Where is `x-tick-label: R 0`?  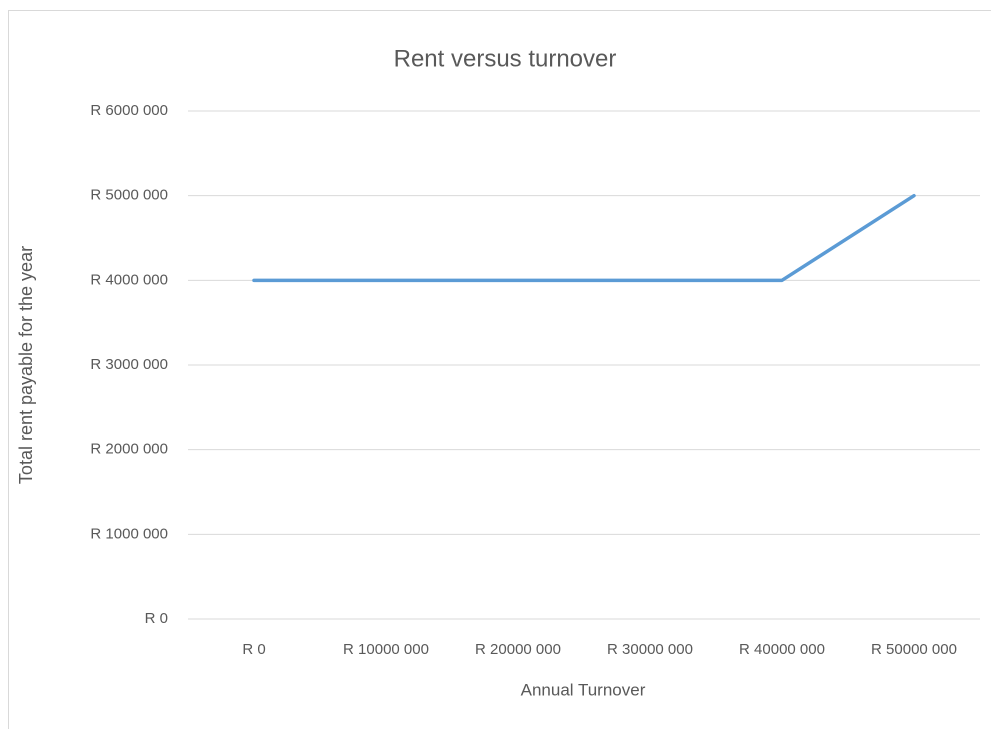
x-tick-label: R 0 is located at coordinates (253, 649).